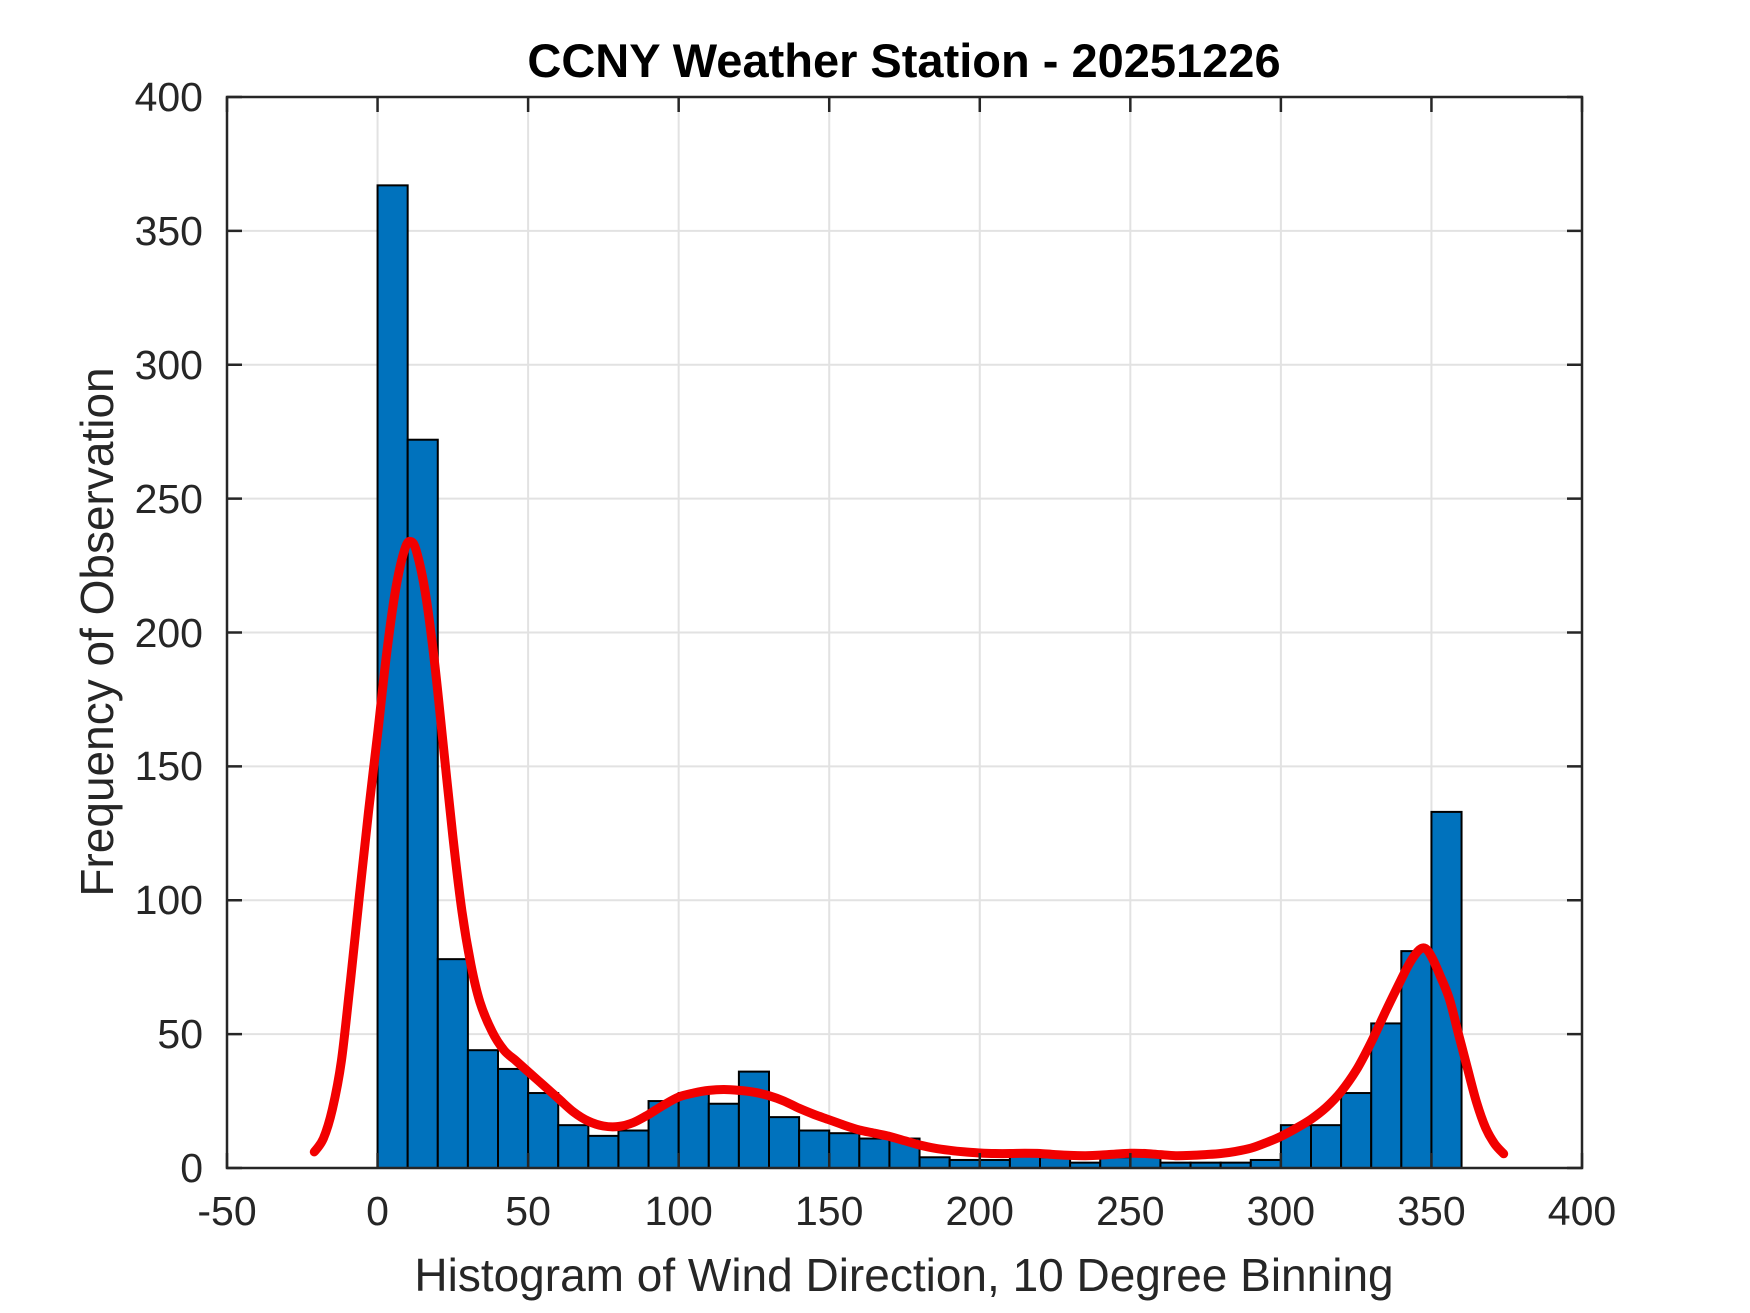 The width and height of the screenshot is (1750, 1313). I want to click on x-tick-label: 400, so click(1582, 1211).